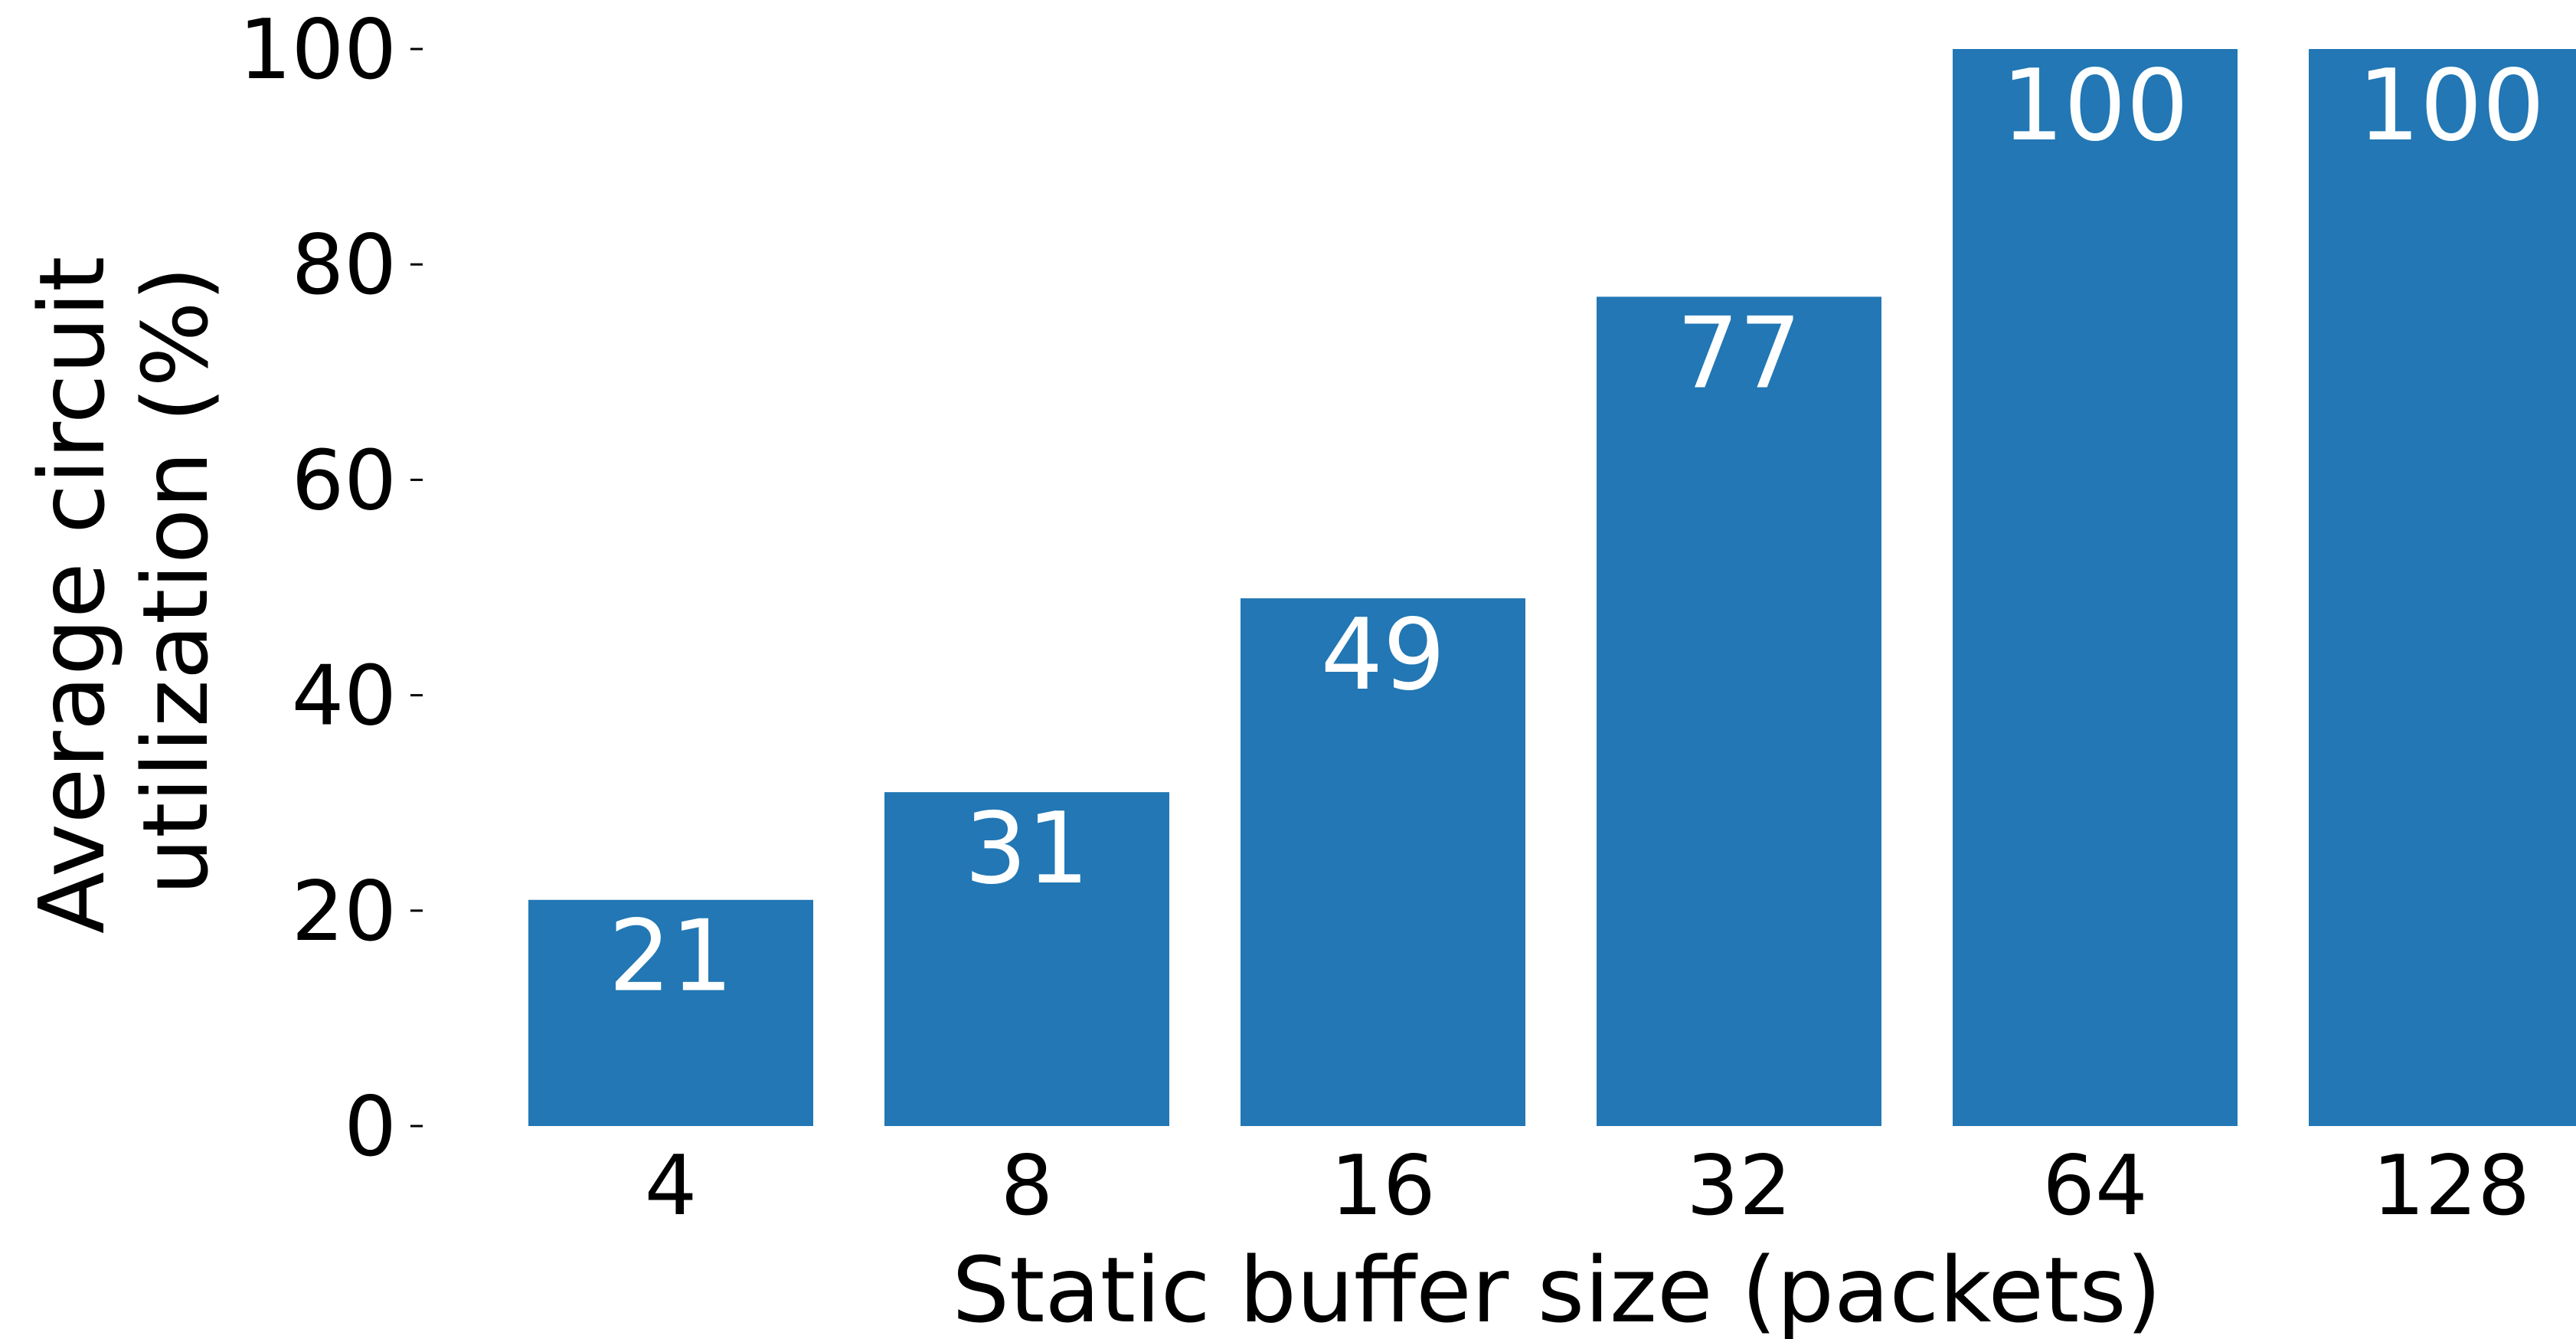 The height and width of the screenshot is (1339, 2576). Describe the element at coordinates (1556, 1288) in the screenshot. I see `x-axis-label: Static buffer size (packets)` at that location.